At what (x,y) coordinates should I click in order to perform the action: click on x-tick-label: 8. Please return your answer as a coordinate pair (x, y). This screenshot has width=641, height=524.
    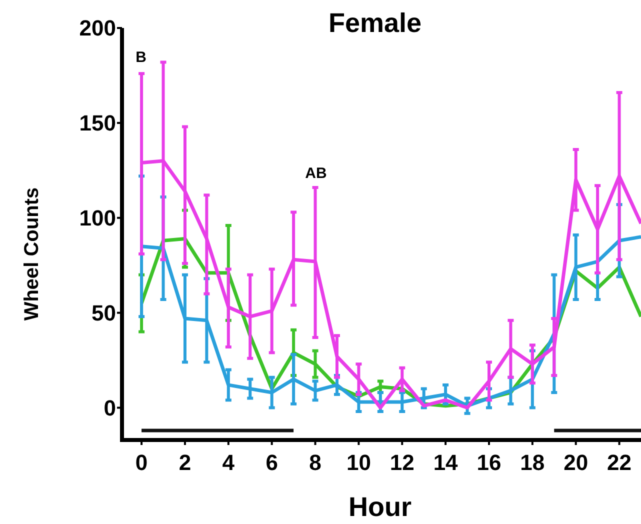
    Looking at the image, I should click on (315, 462).